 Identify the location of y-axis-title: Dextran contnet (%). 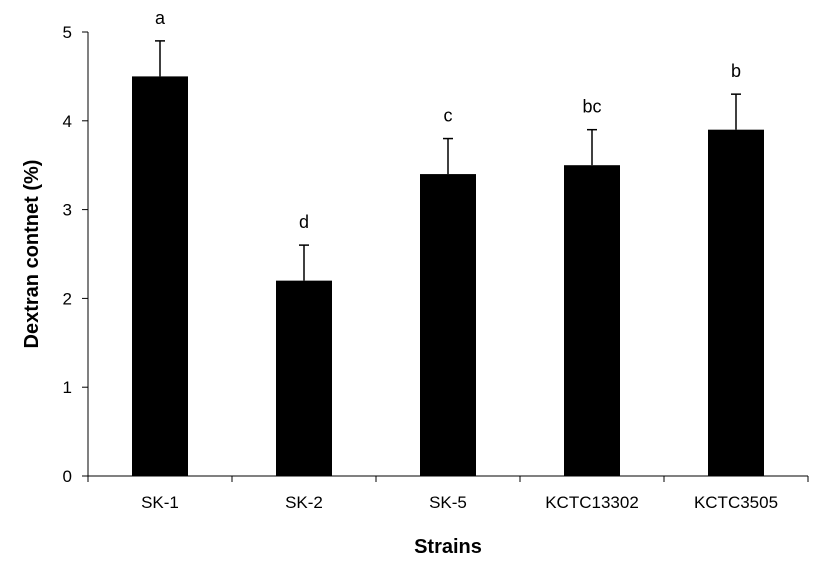
(32, 254).